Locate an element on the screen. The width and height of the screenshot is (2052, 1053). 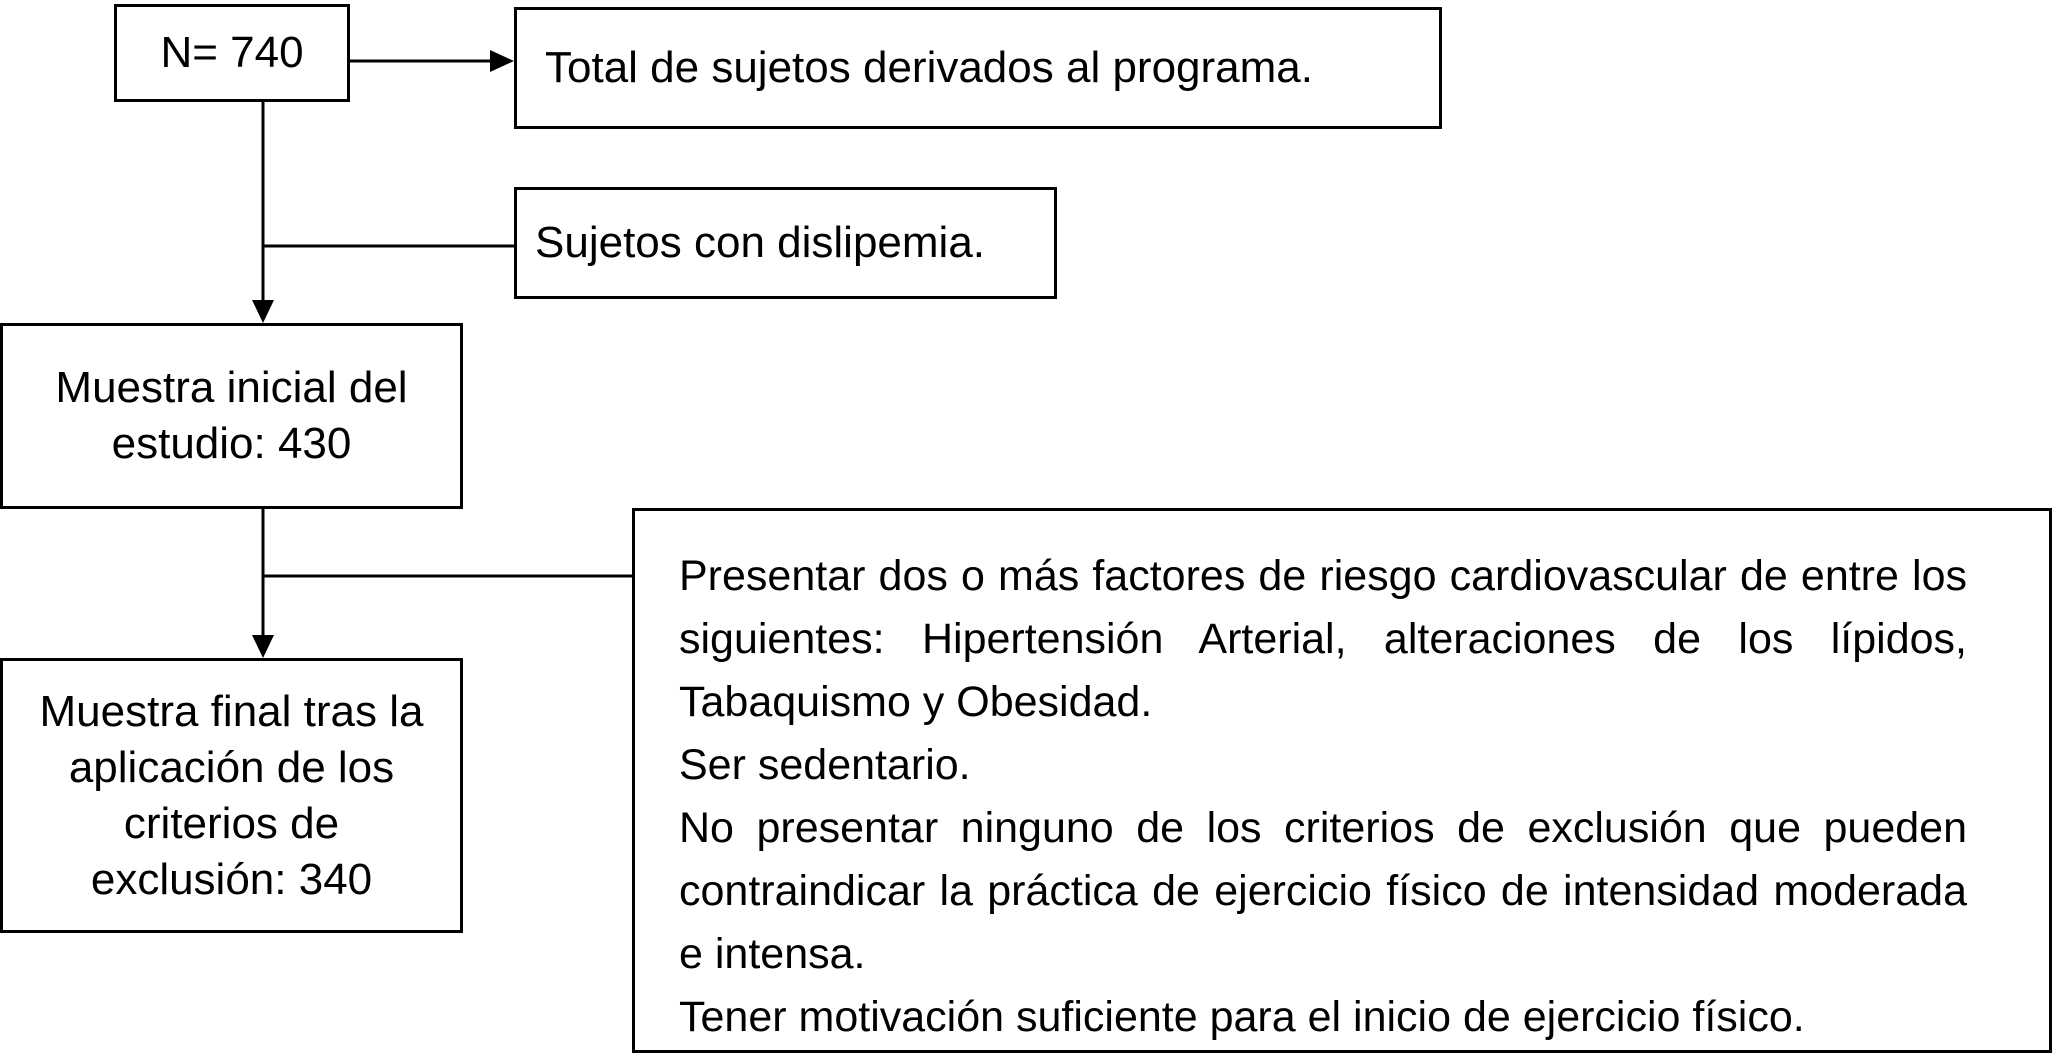
initial-sample-label: Muestra inicial del estudio: 430 is located at coordinates (231, 415).